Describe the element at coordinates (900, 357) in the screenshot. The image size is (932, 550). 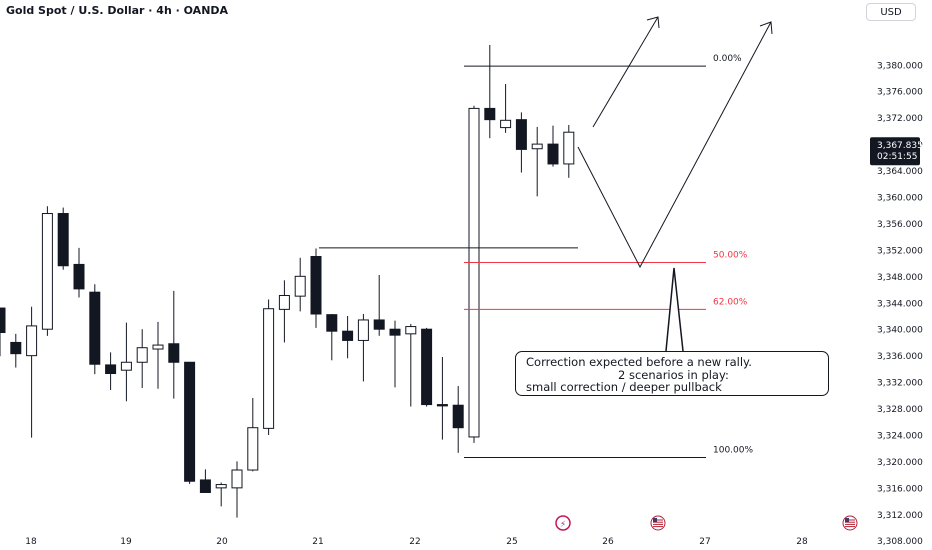
I see `price-tick-label: 3,336.000` at that location.